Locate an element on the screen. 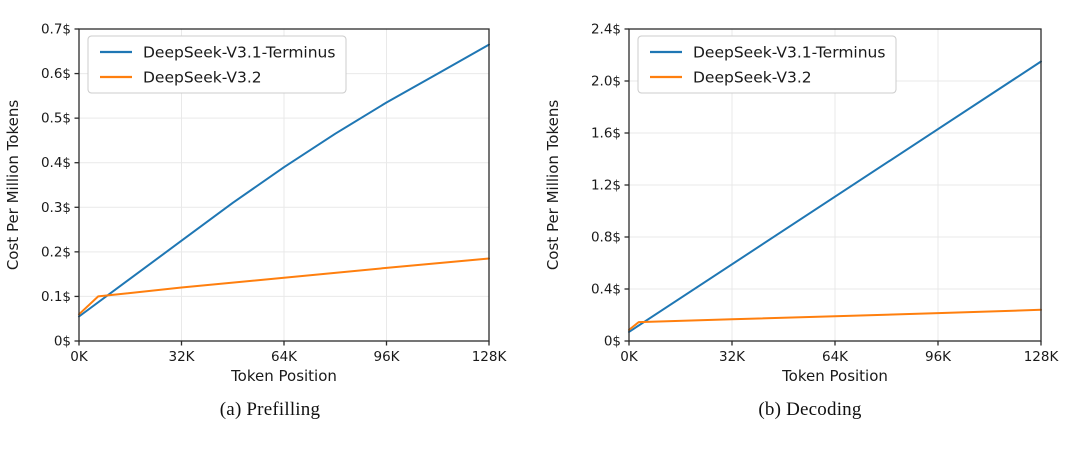 The height and width of the screenshot is (465, 1080). y-tick-label: 0.5$ is located at coordinates (56, 119).